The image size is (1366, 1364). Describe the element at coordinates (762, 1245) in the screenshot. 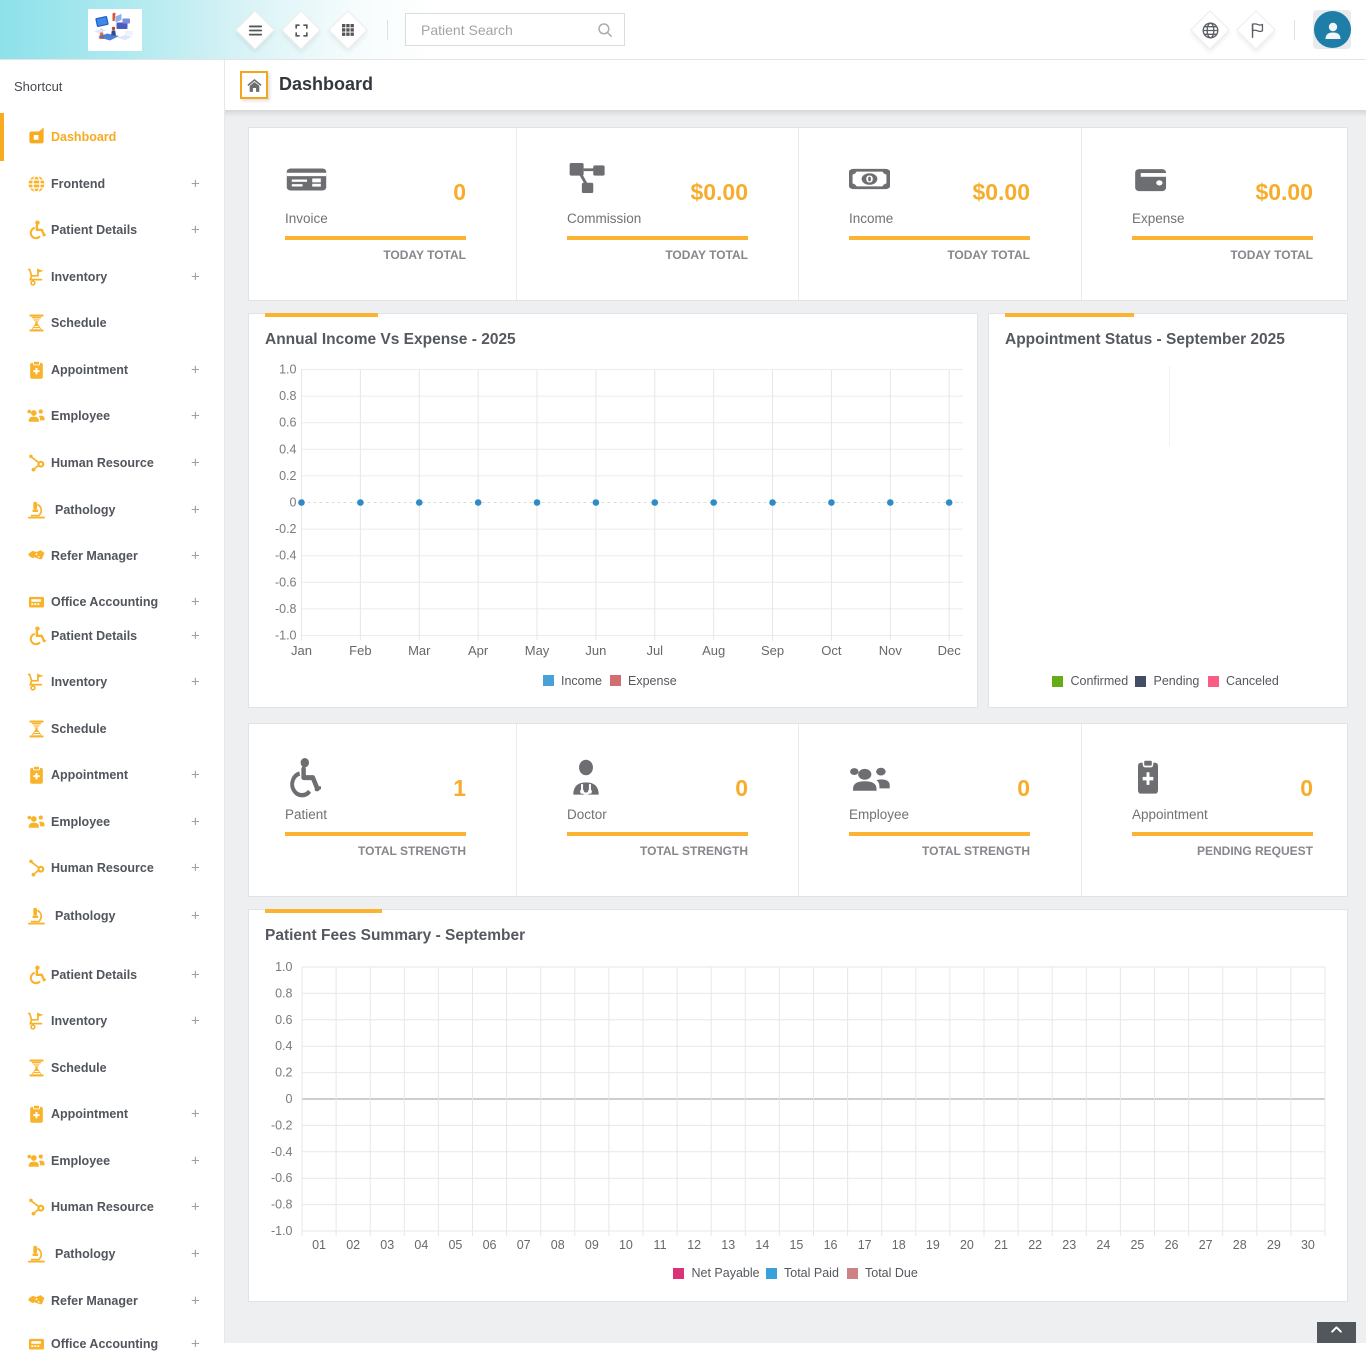

I see `svg-text: 14` at that location.